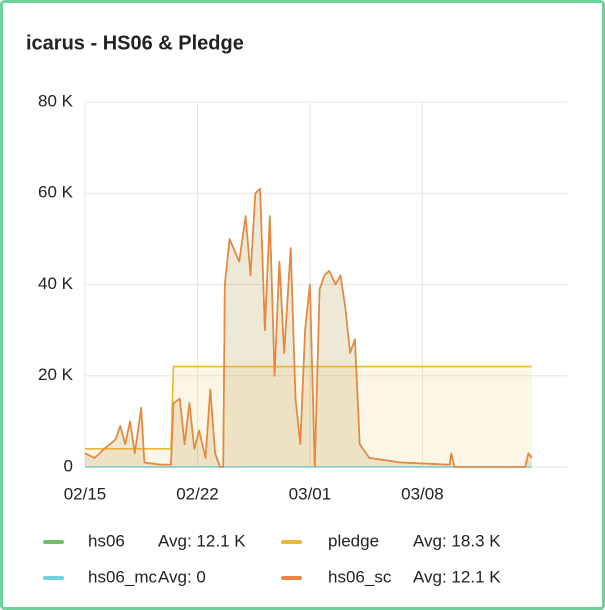  What do you see at coordinates (360, 576) in the screenshot?
I see `legend-name: hs06_sc` at bounding box center [360, 576].